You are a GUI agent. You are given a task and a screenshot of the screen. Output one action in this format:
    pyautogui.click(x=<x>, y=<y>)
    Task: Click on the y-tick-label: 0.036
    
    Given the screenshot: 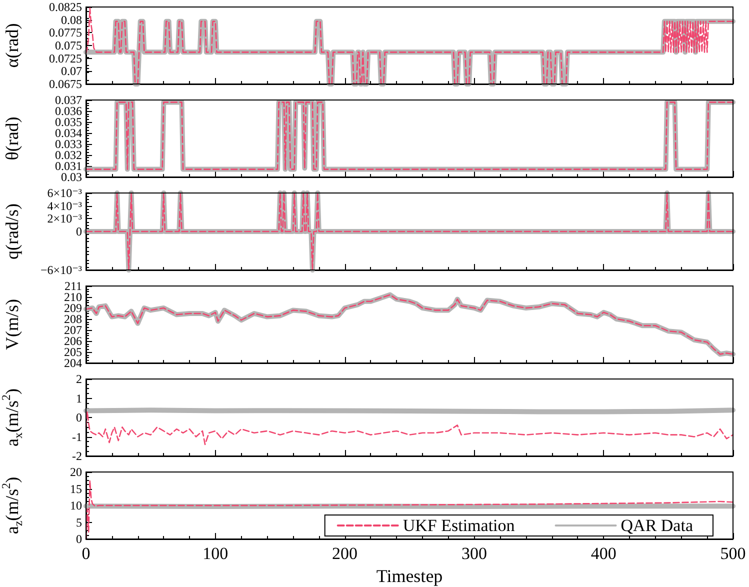 What is the action you would take?
    pyautogui.click(x=68, y=111)
    